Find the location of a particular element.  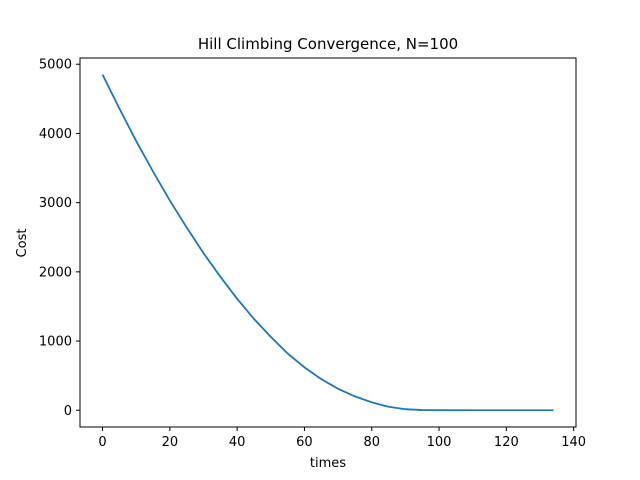

x-axis-label: times is located at coordinates (328, 463).